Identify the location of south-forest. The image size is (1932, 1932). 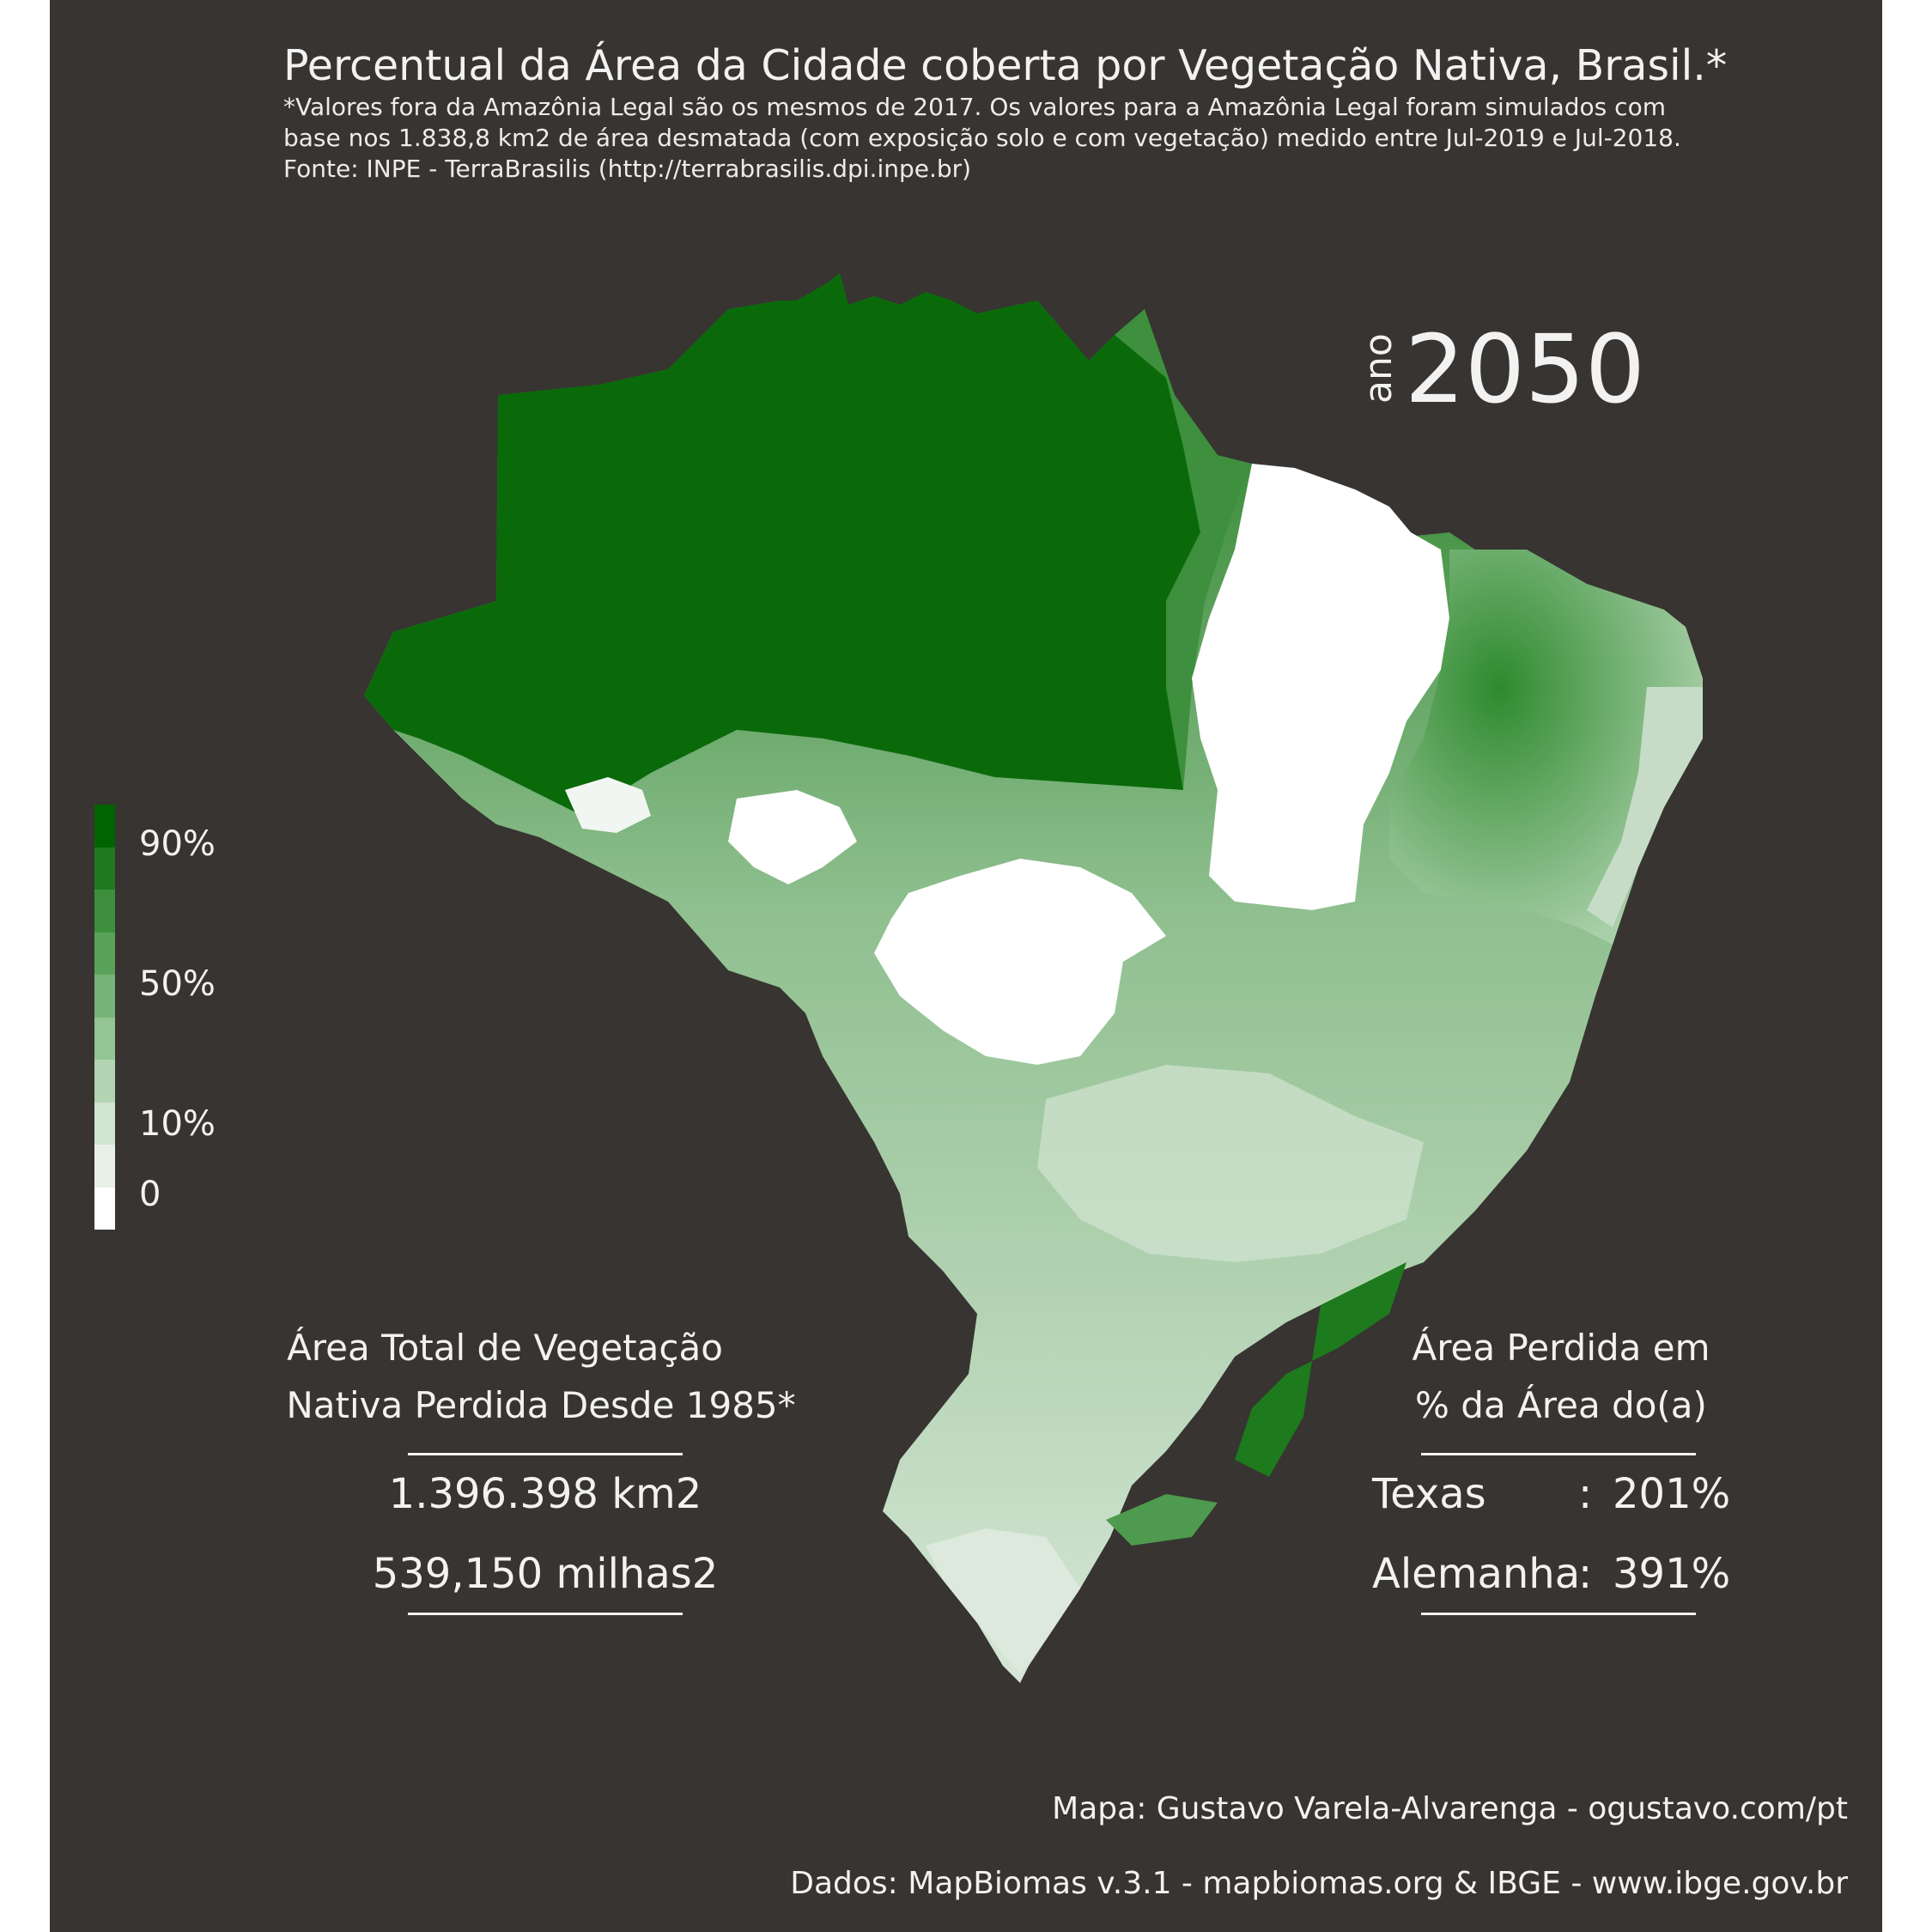
(1162, 1520).